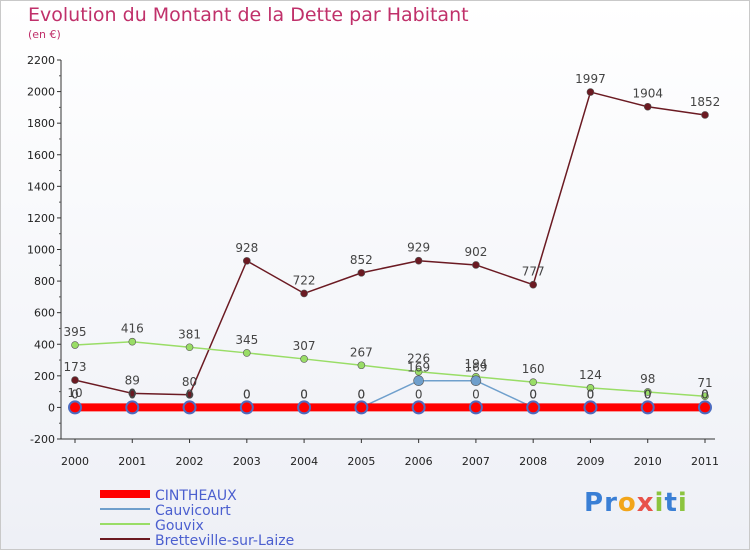 The height and width of the screenshot is (550, 750). Describe the element at coordinates (533, 369) in the screenshot. I see `data-label: 160` at that location.